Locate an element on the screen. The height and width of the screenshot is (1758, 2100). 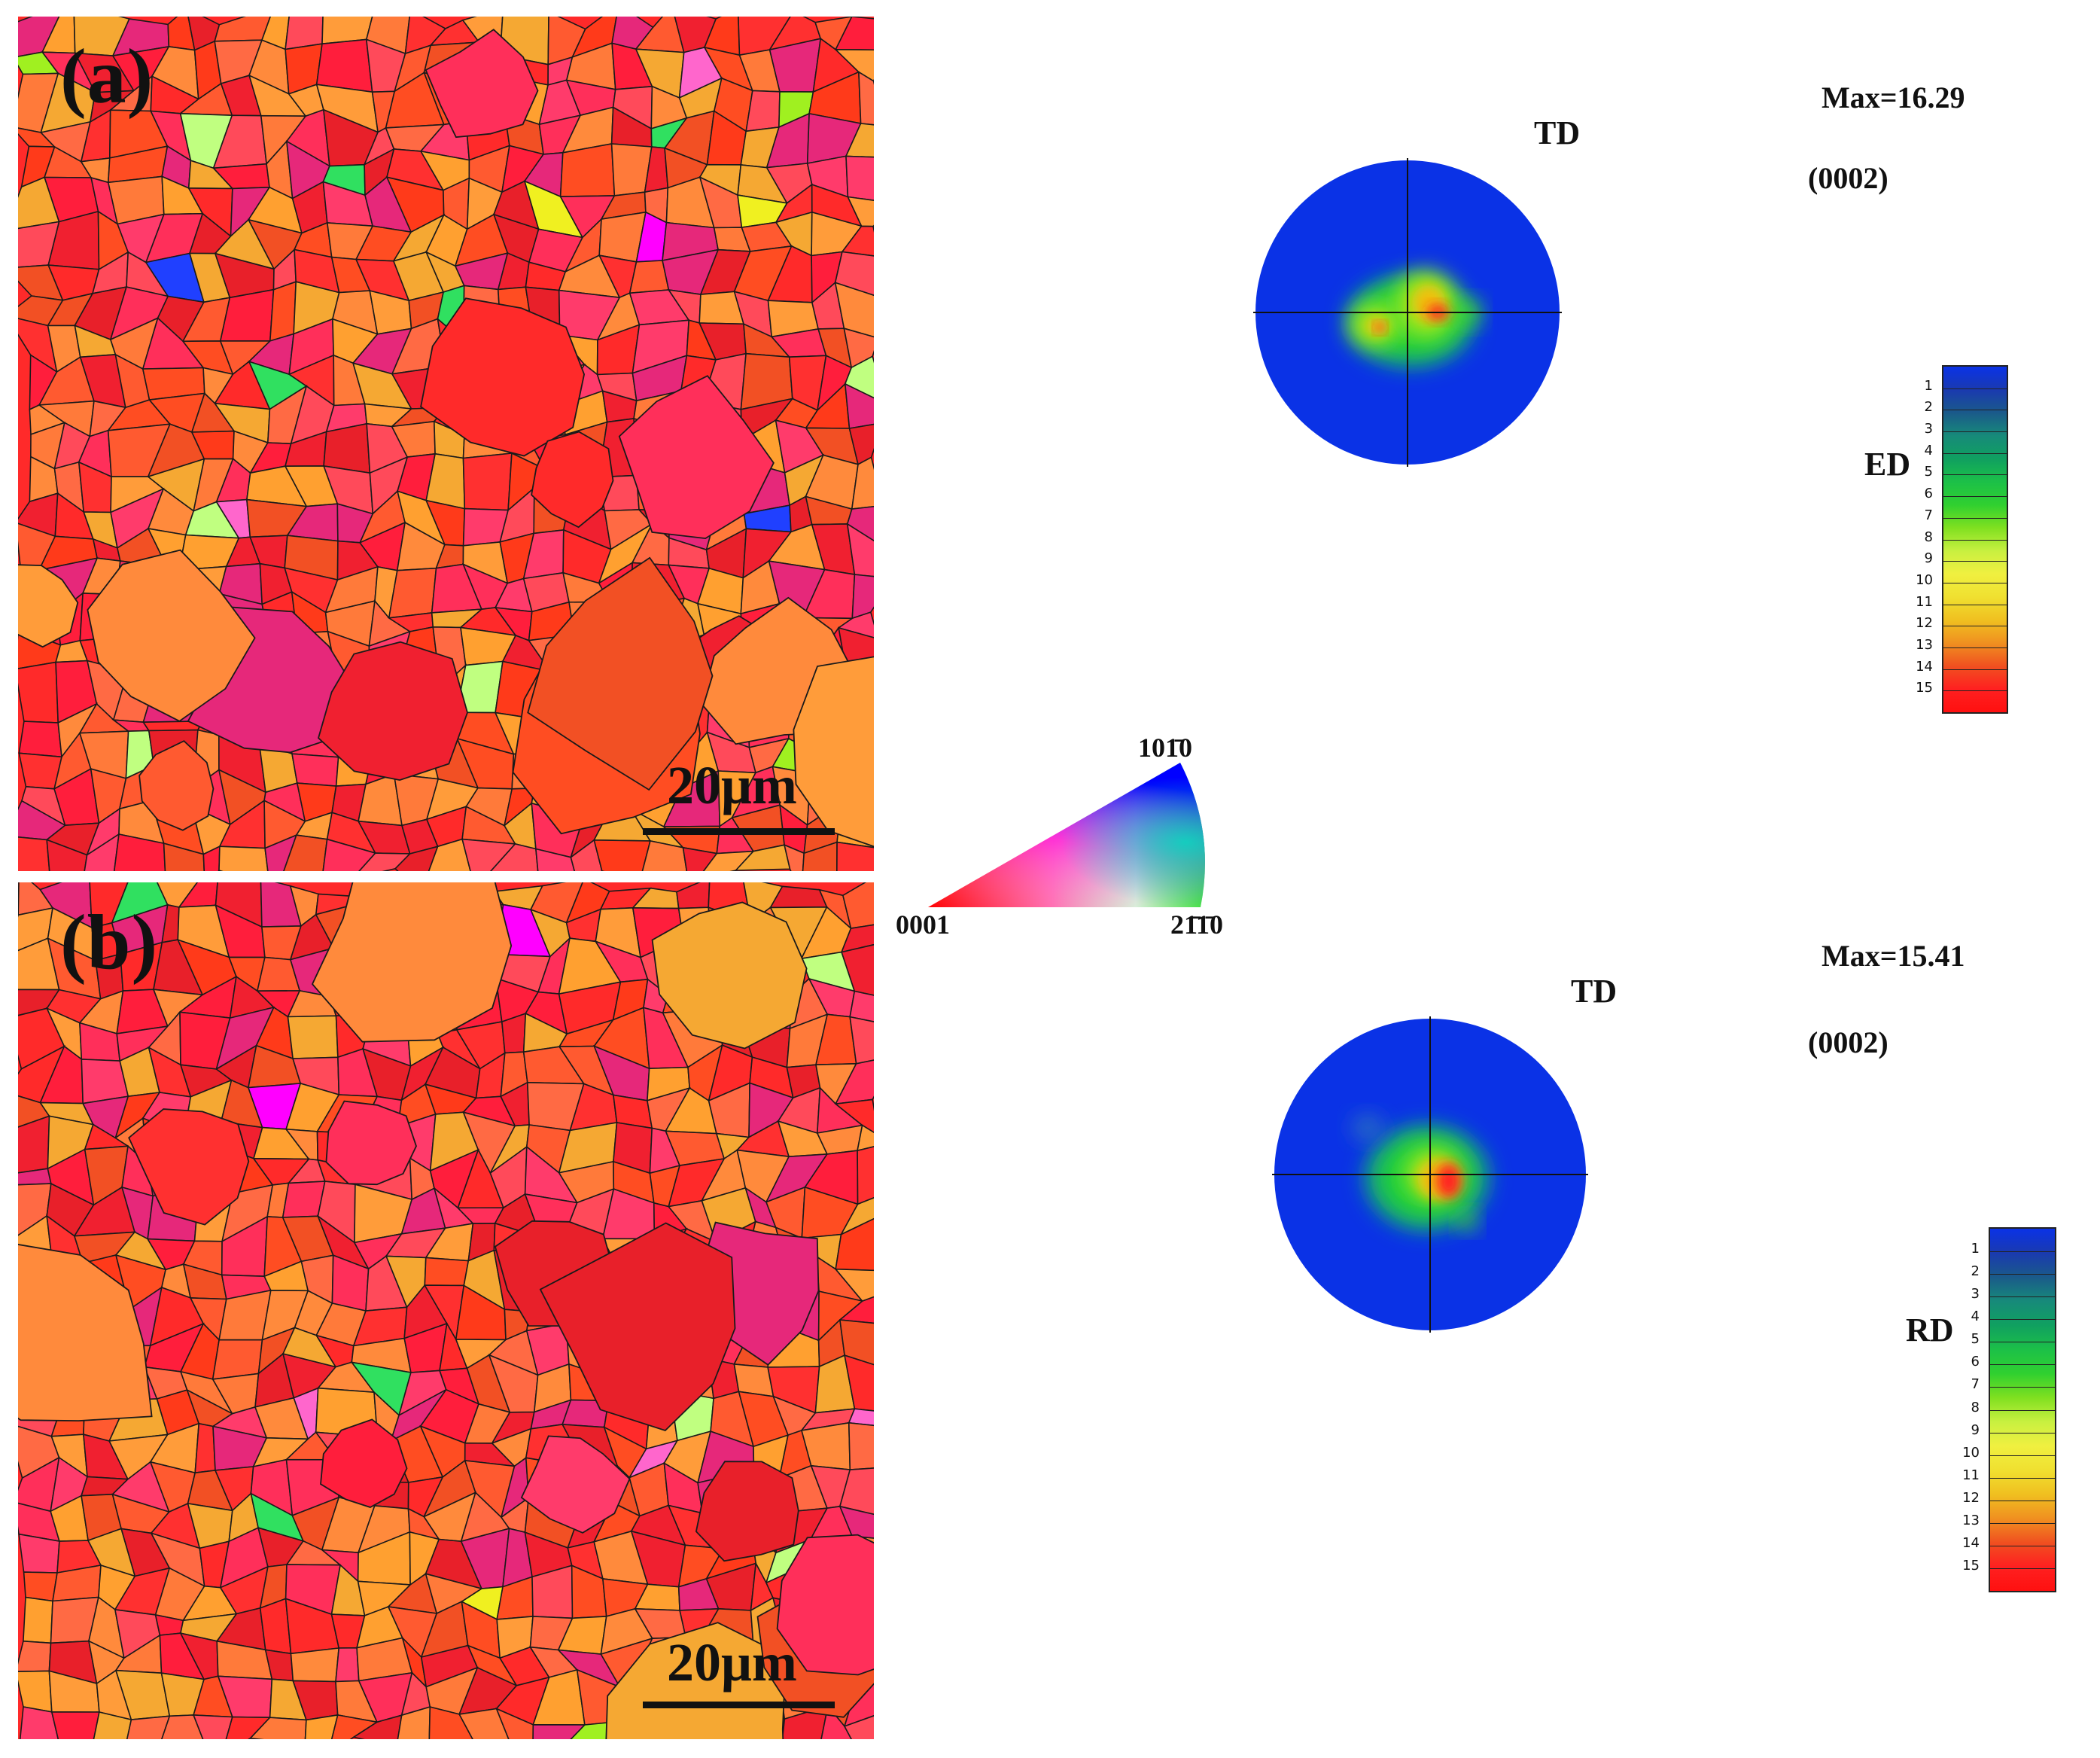
colorbar-tick-label: 13 is located at coordinates (1924, 644).